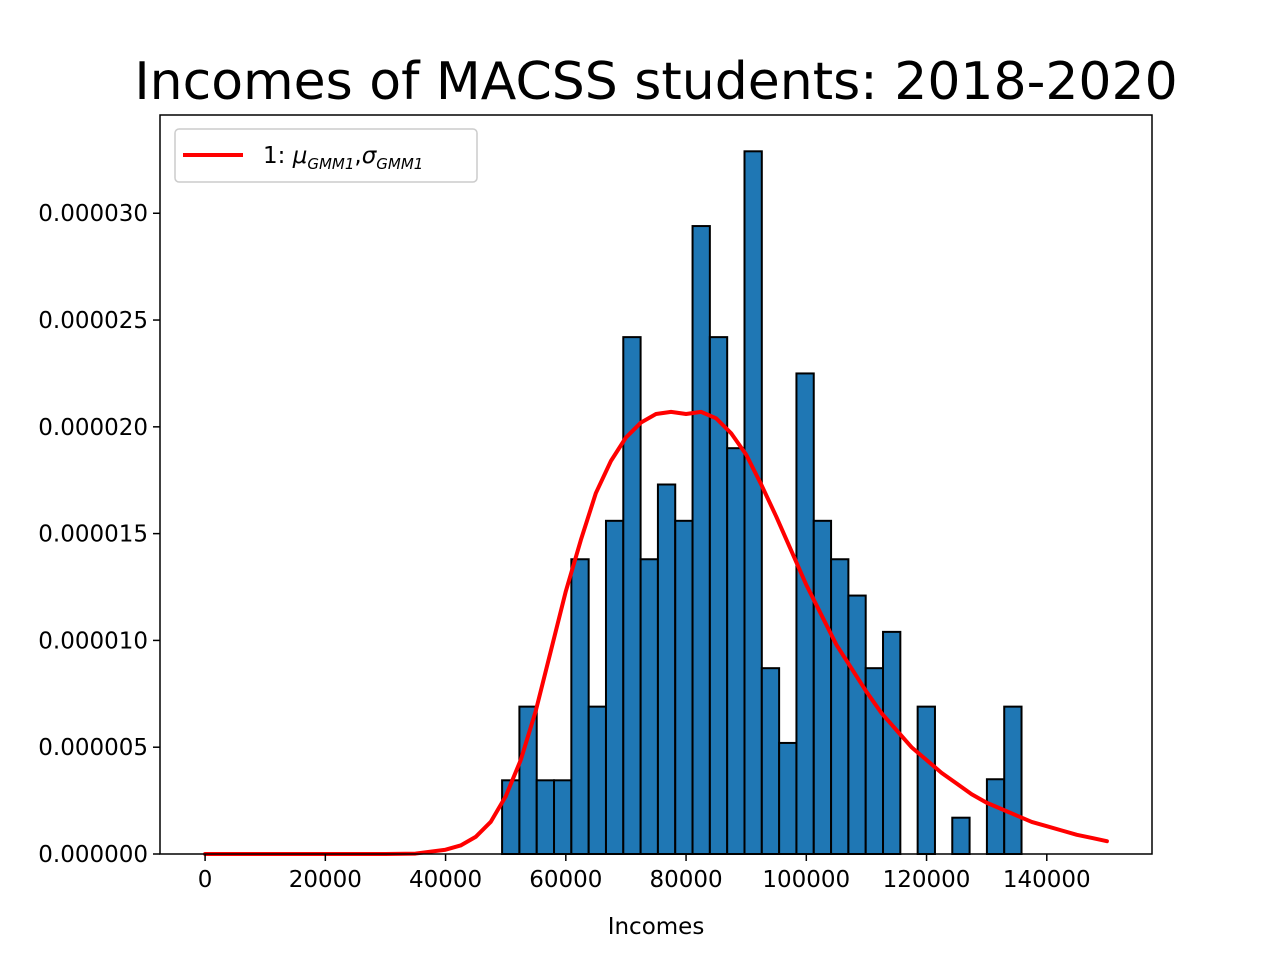 The height and width of the screenshot is (960, 1280). Describe the element at coordinates (205, 880) in the screenshot. I see `x-tick-label: 0` at that location.